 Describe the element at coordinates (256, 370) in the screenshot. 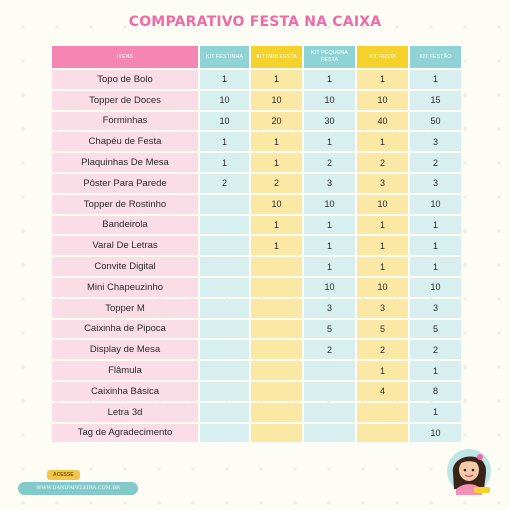

I see `table-row: Flâmula 1 1` at that location.